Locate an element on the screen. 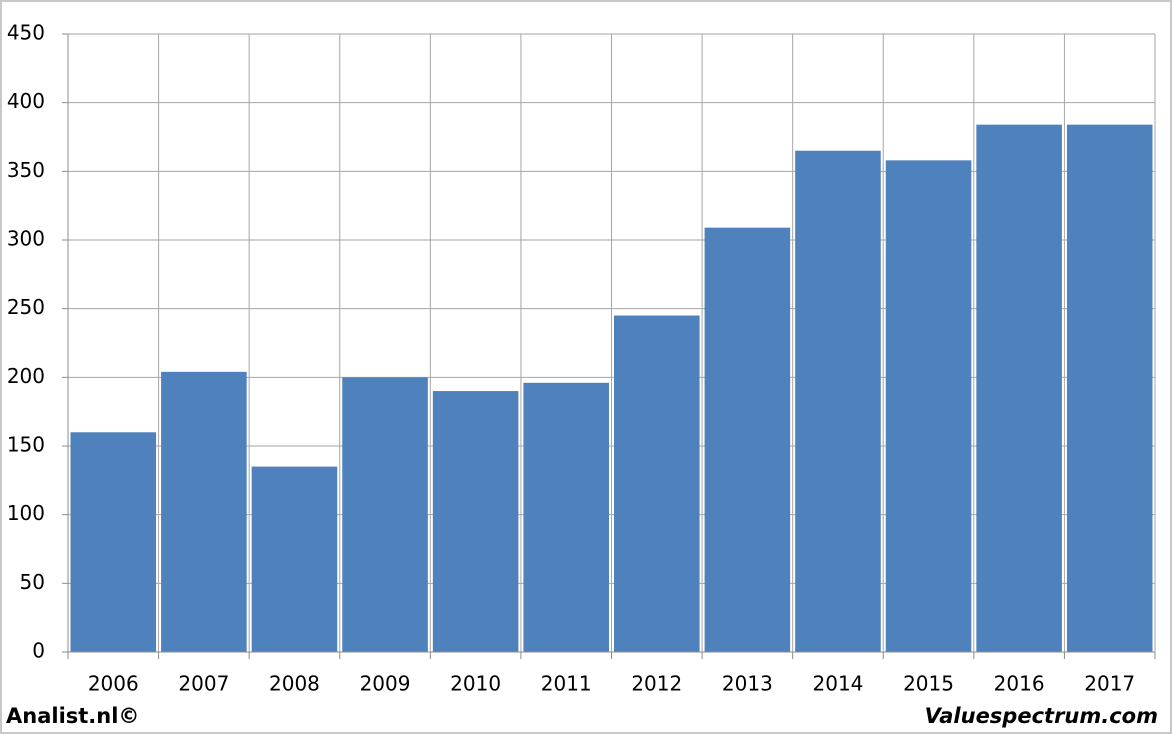 This screenshot has height=734, width=1172. source-left: Analist.nl© is located at coordinates (72, 716).